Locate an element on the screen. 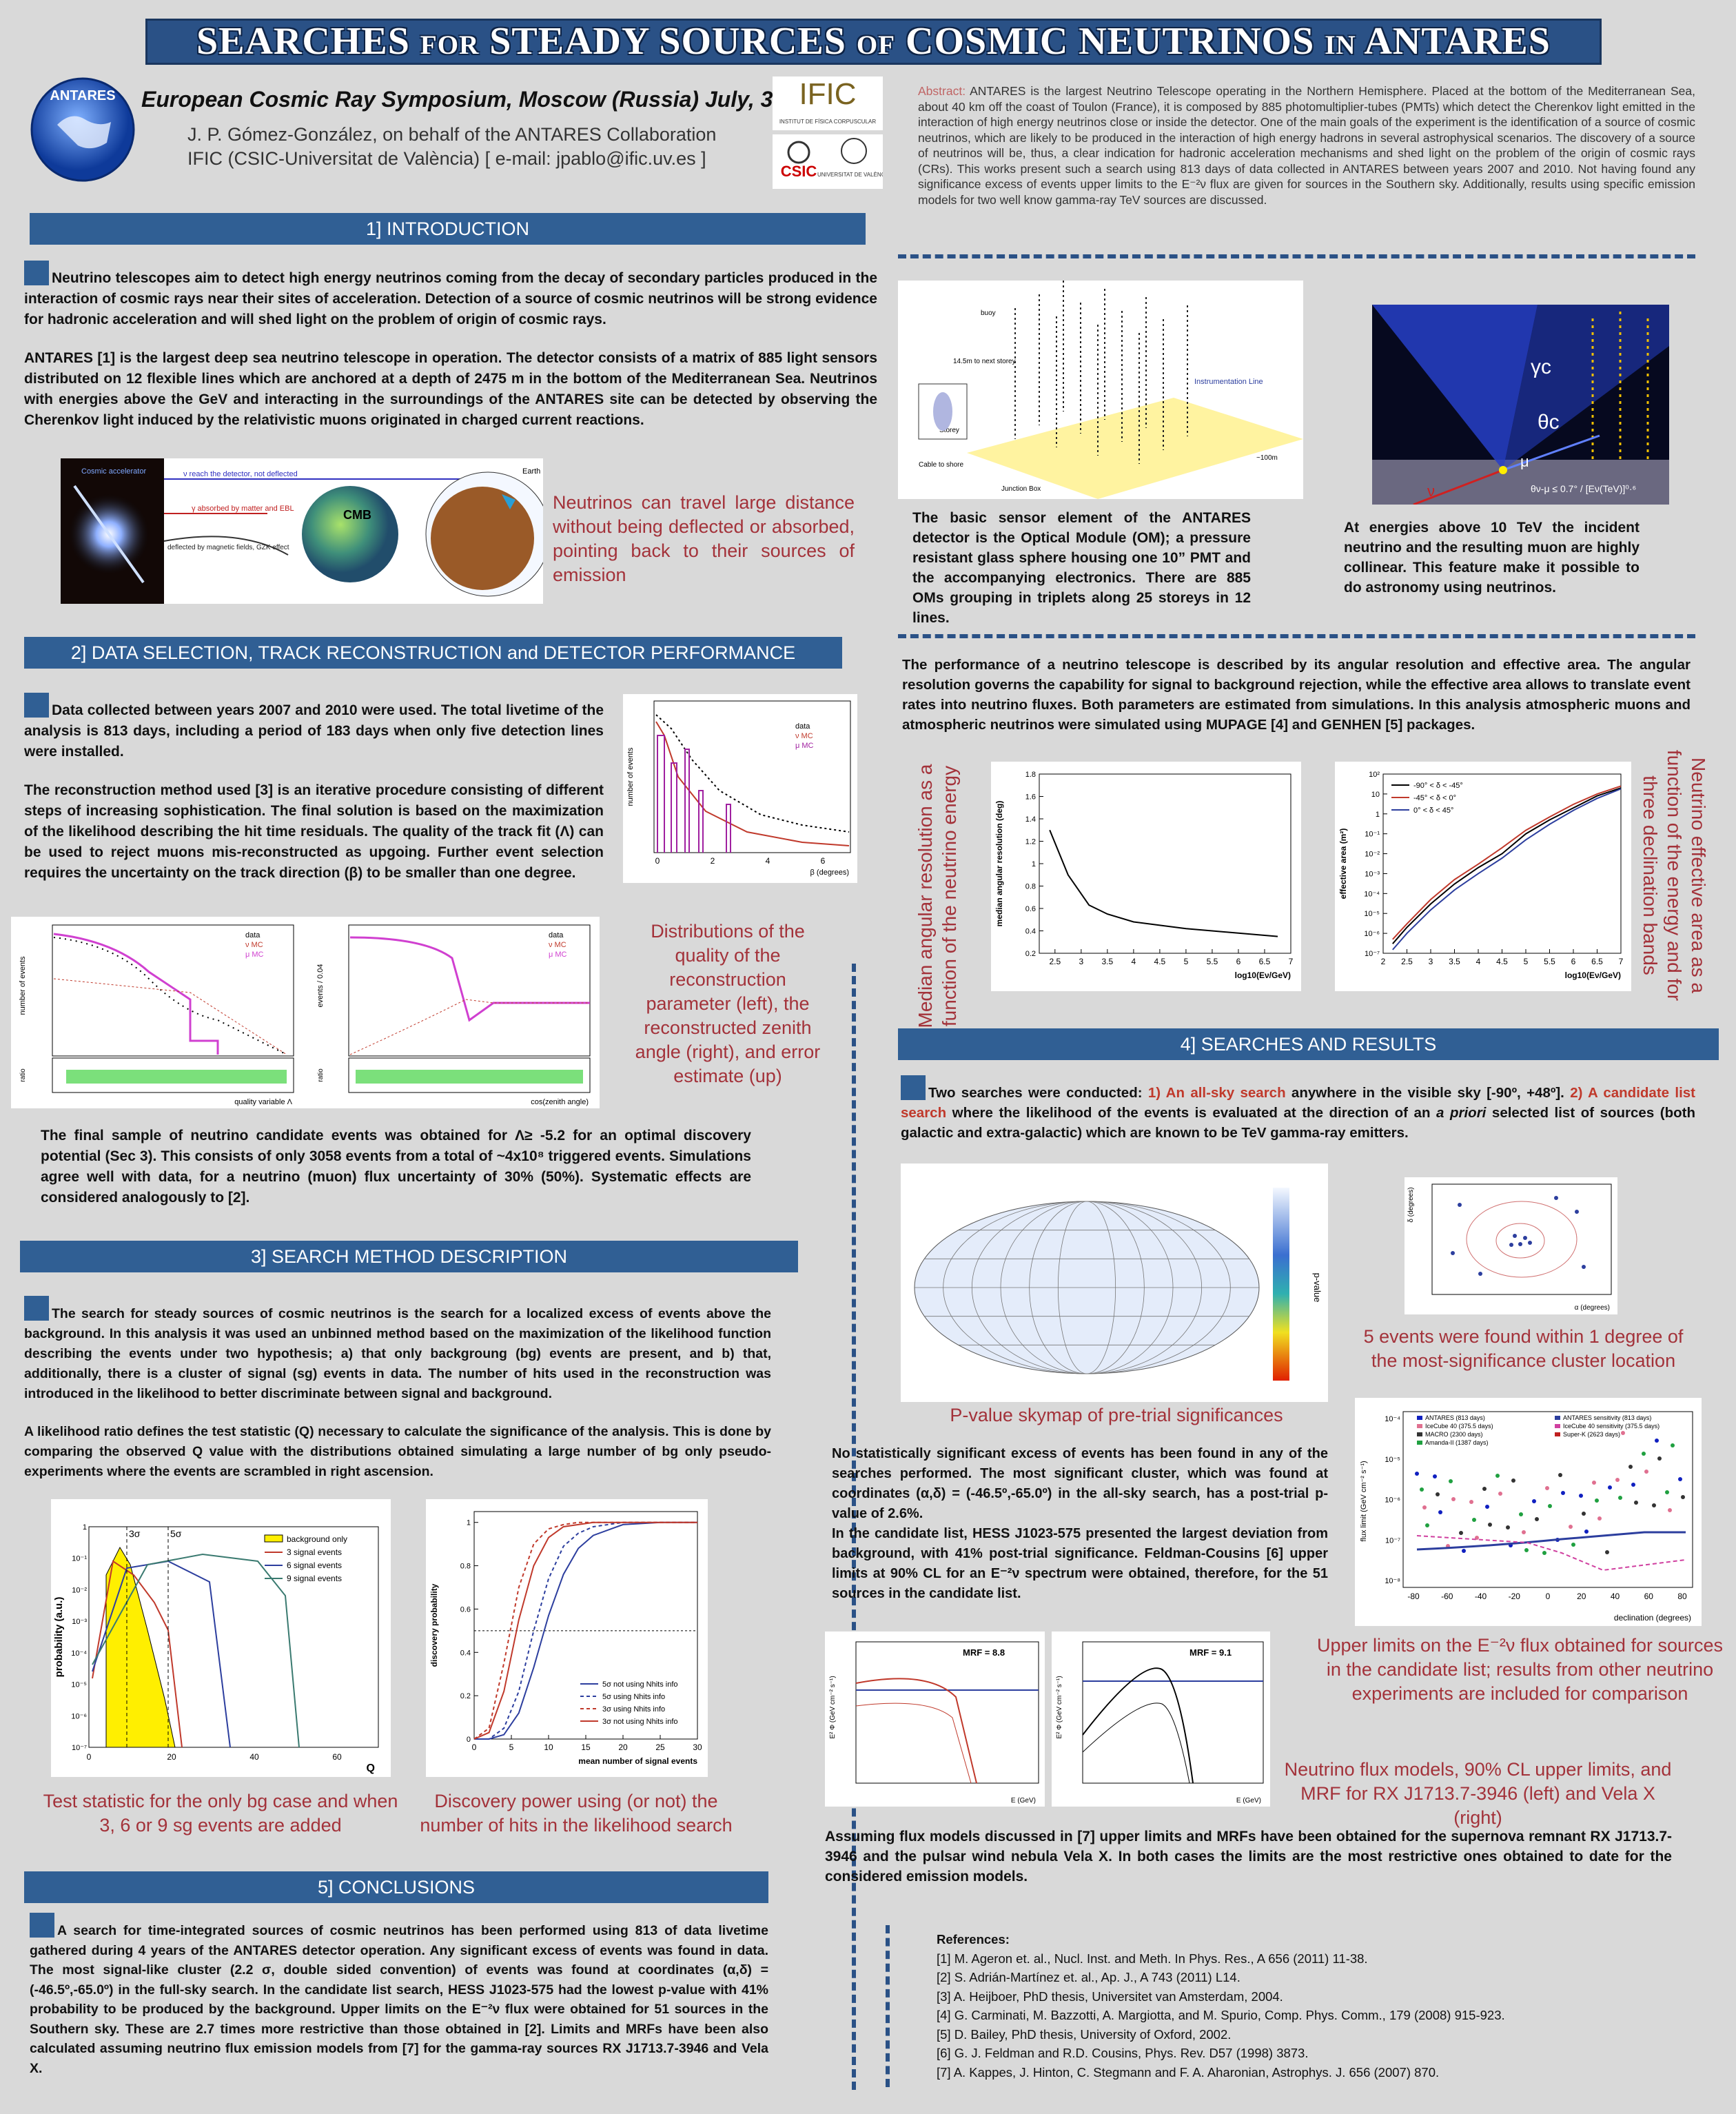 The image size is (1736, 2114). y-tick-label: 1.2 is located at coordinates (1030, 842).